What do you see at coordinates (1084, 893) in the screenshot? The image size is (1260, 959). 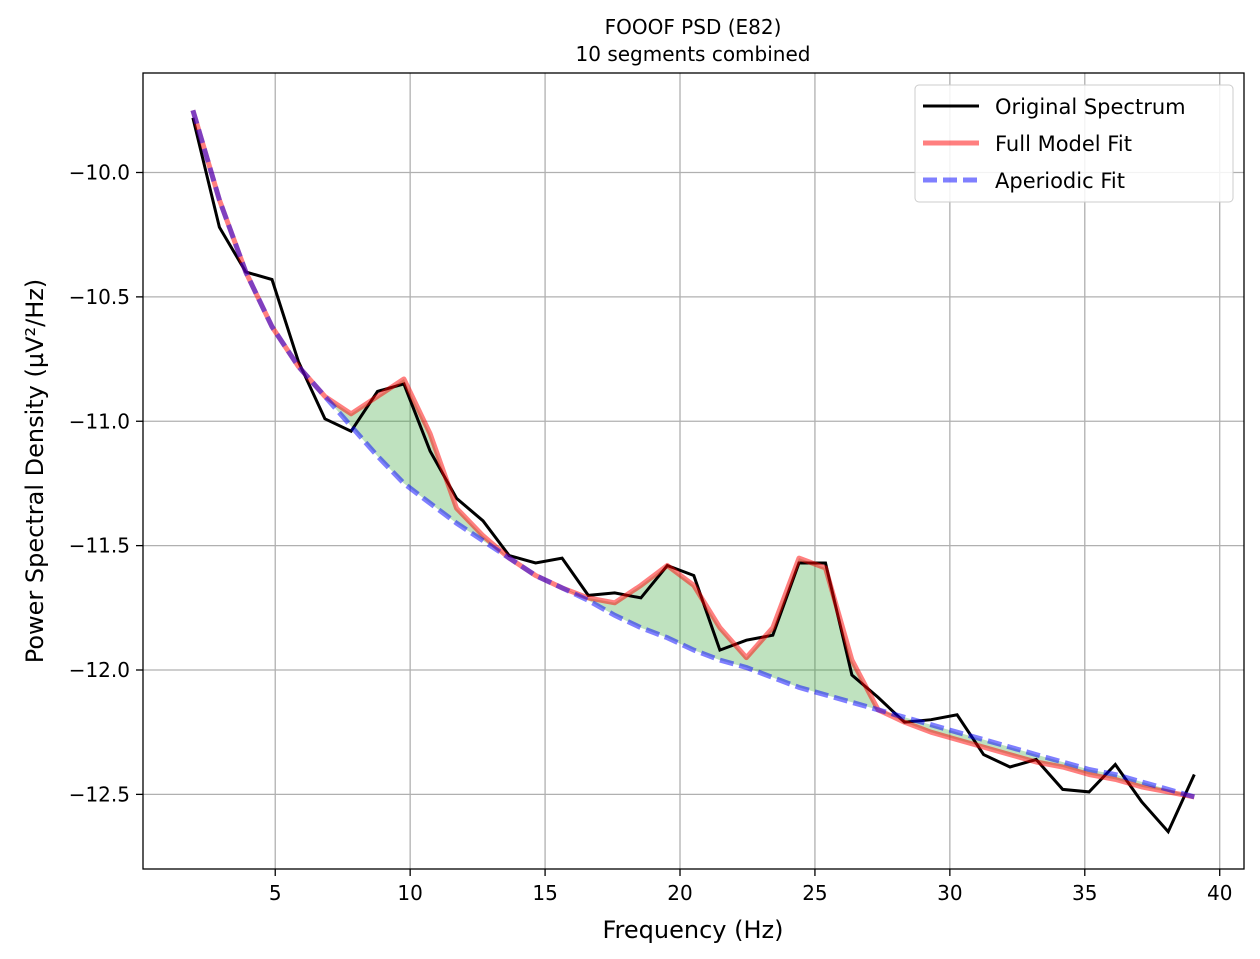 I see `x-tick-label: 35` at bounding box center [1084, 893].